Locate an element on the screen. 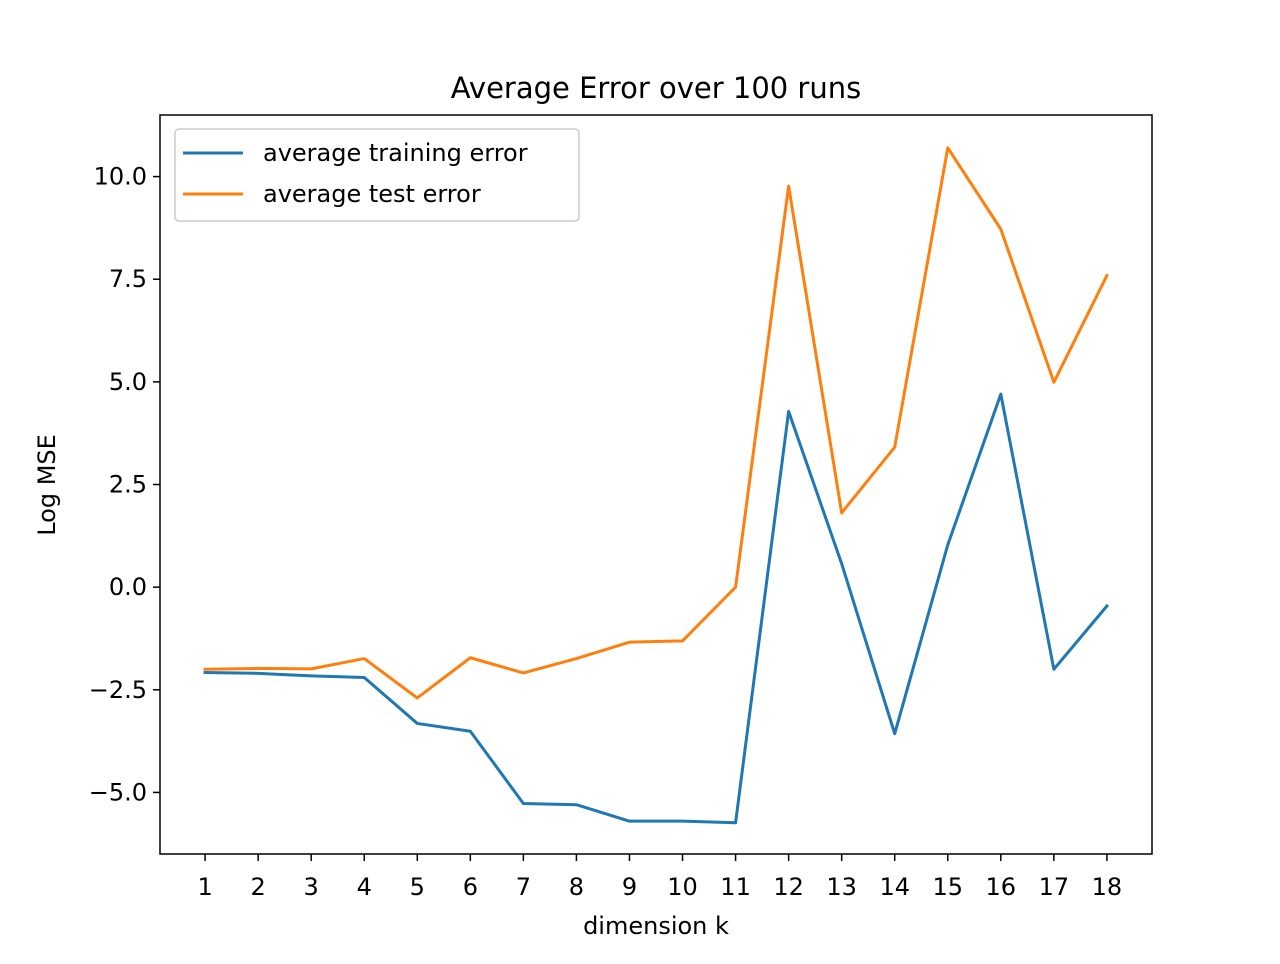 This screenshot has height=964, width=1280. x-tick-label: 17 is located at coordinates (1054, 887).